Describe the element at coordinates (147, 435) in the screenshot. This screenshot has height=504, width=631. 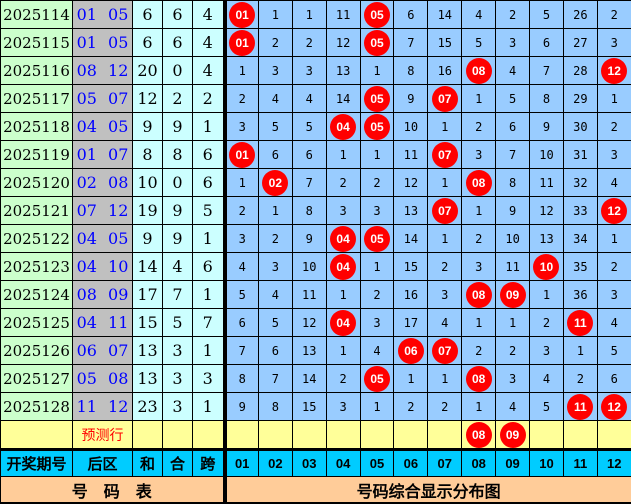
I see `prediction-blank` at that location.